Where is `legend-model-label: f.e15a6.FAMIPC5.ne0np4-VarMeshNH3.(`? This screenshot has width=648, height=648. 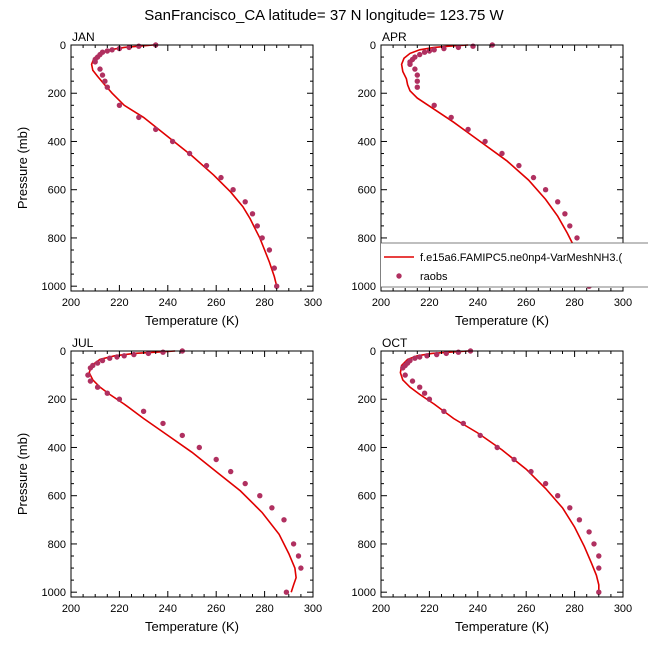 legend-model-label: f.e15a6.FAMIPC5.ne0np4-VarMeshNH3.( is located at coordinates (521, 258).